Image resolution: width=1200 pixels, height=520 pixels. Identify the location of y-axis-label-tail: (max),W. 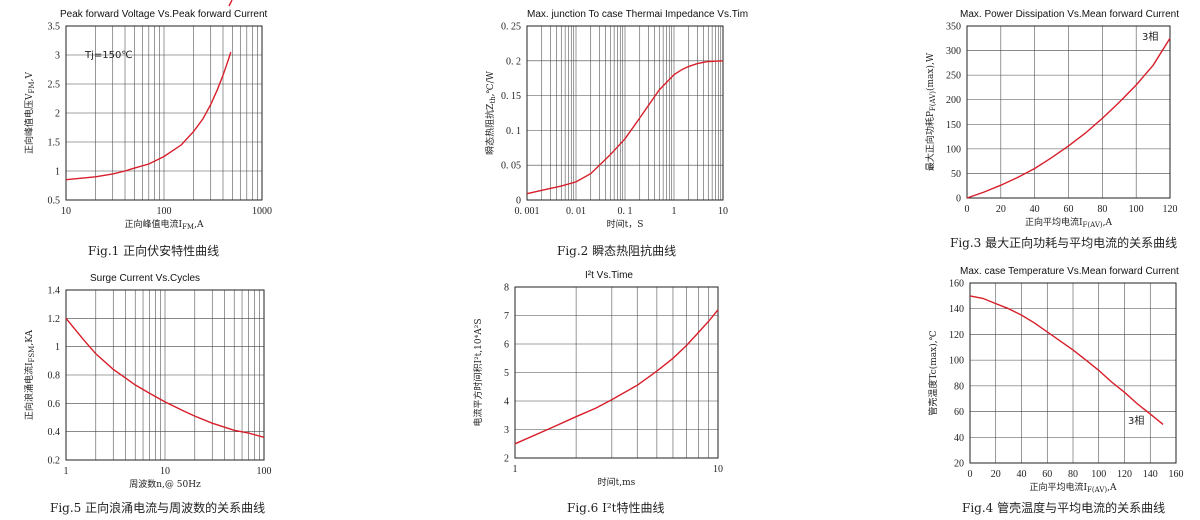
(930, 71).